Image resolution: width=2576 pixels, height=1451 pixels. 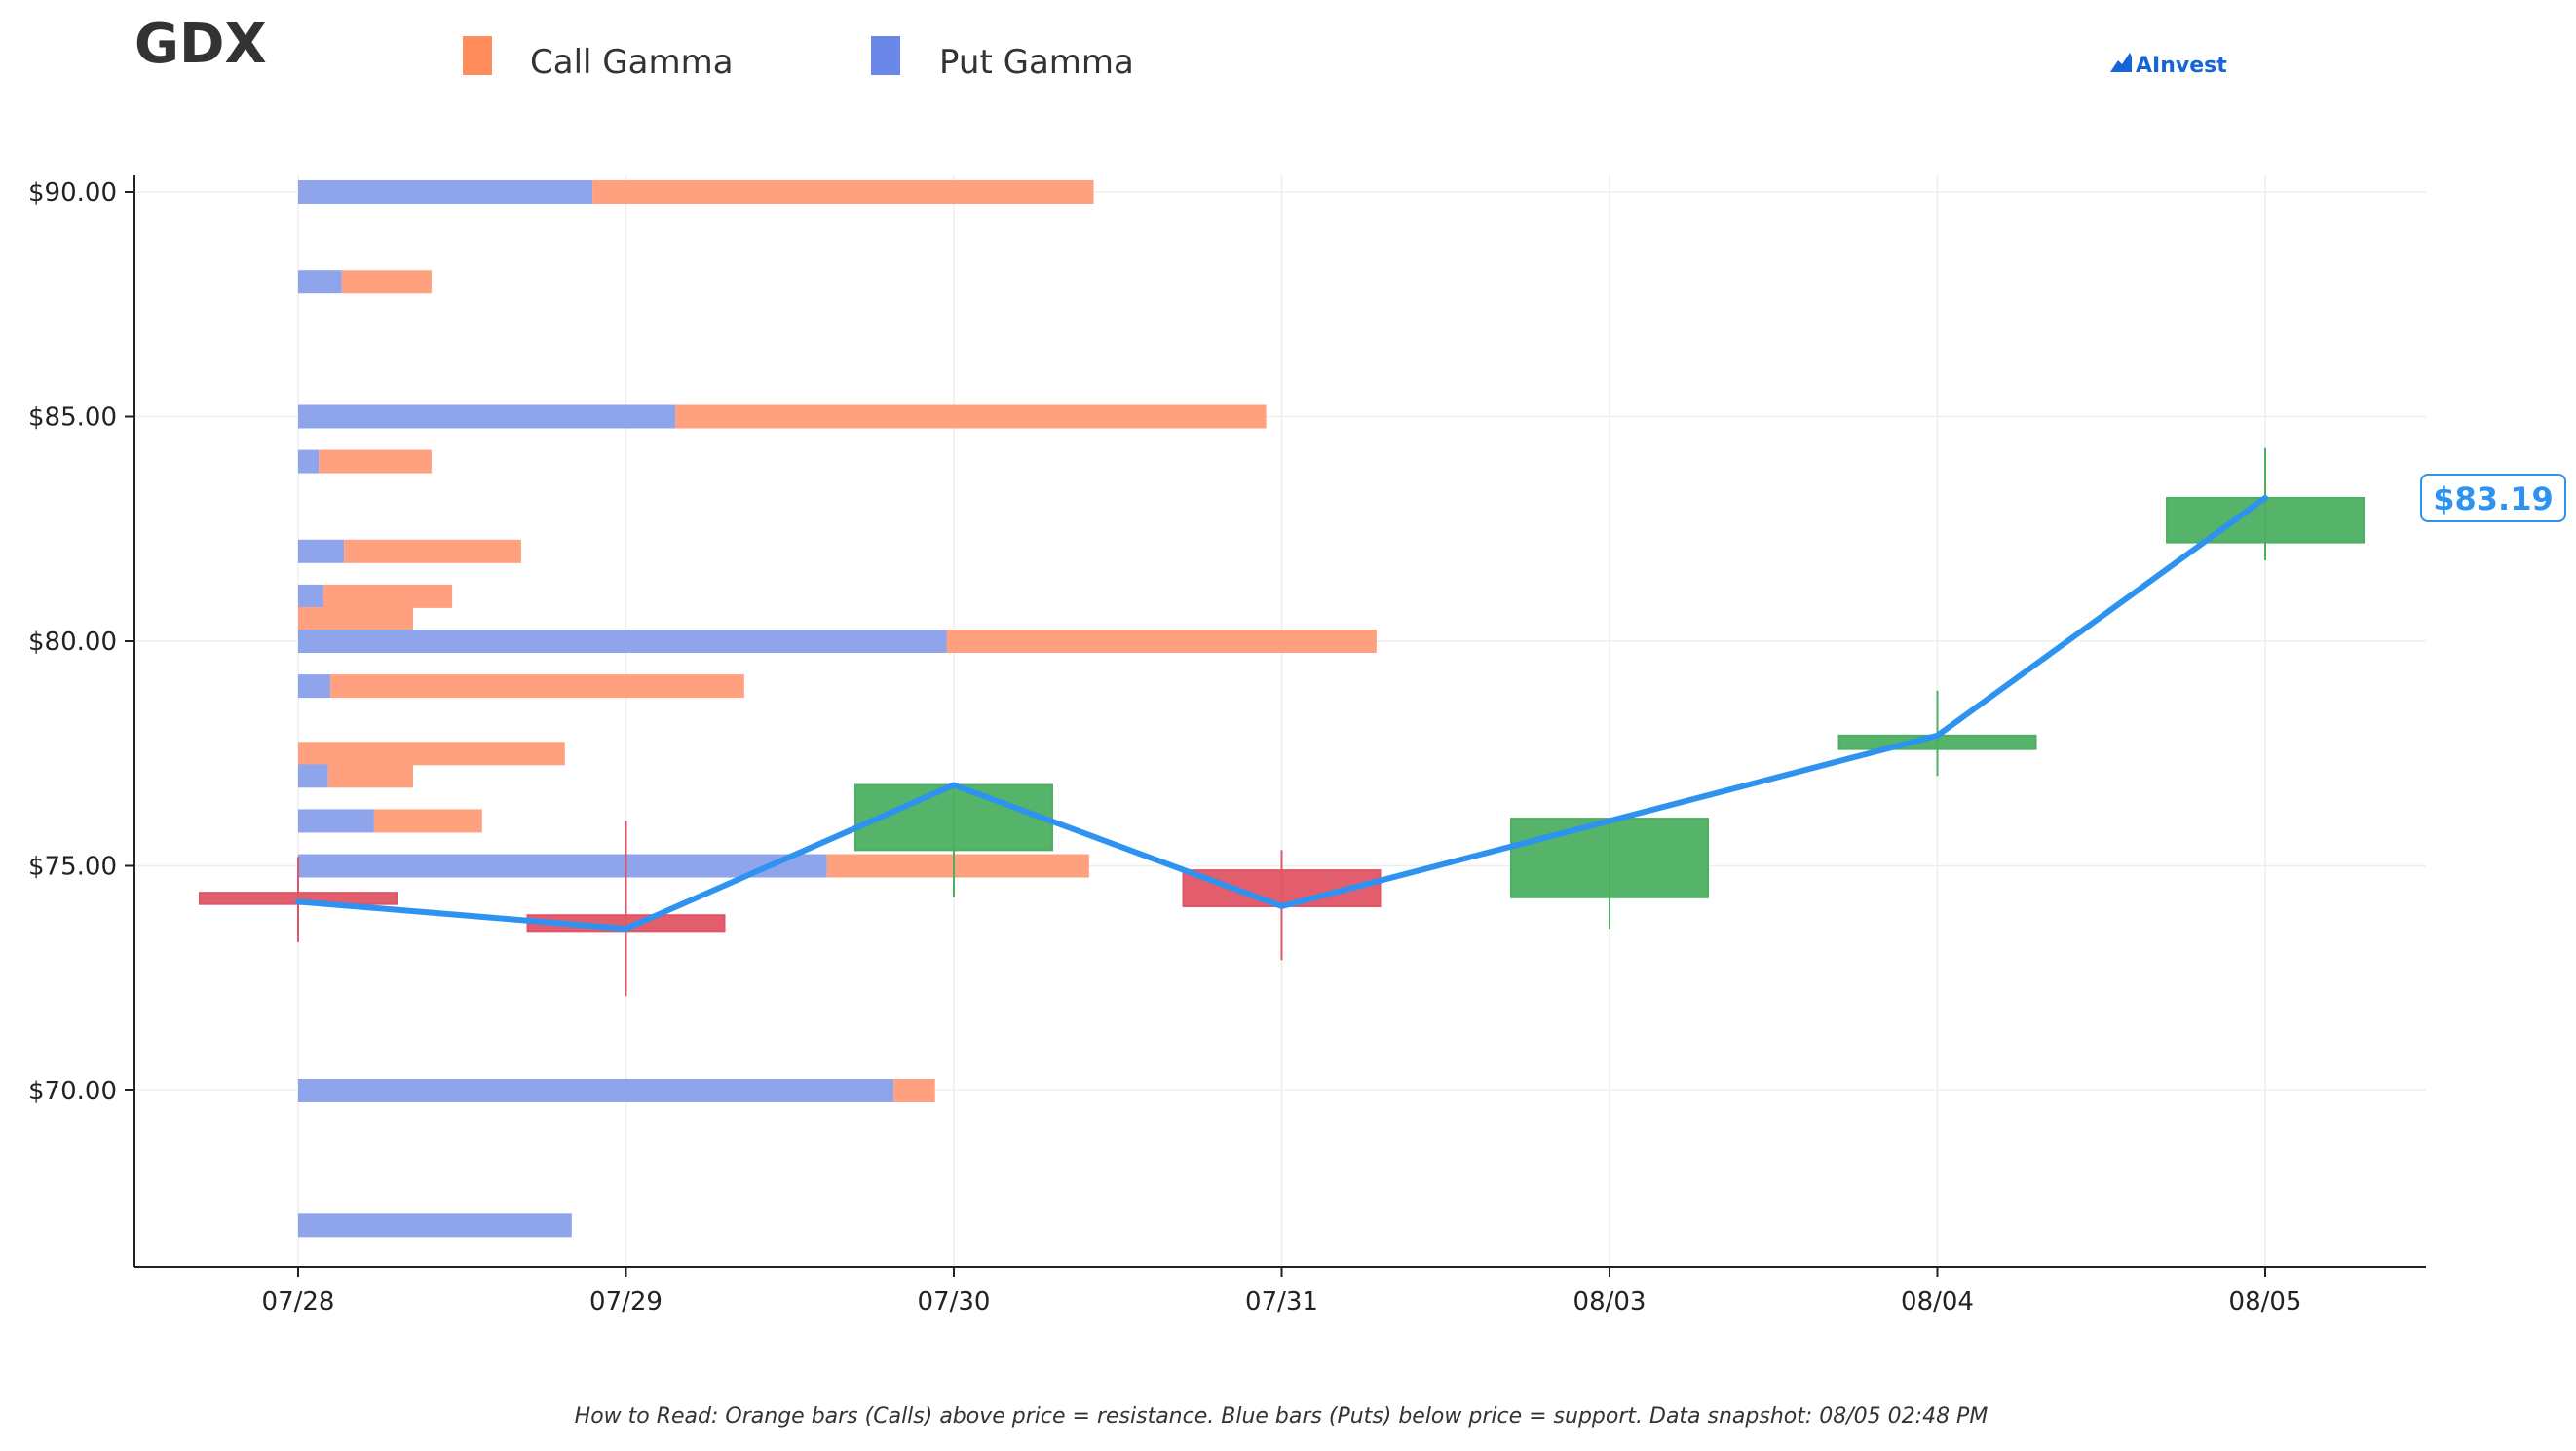 I want to click on x-tick-label: 07/28, so click(x=298, y=1302).